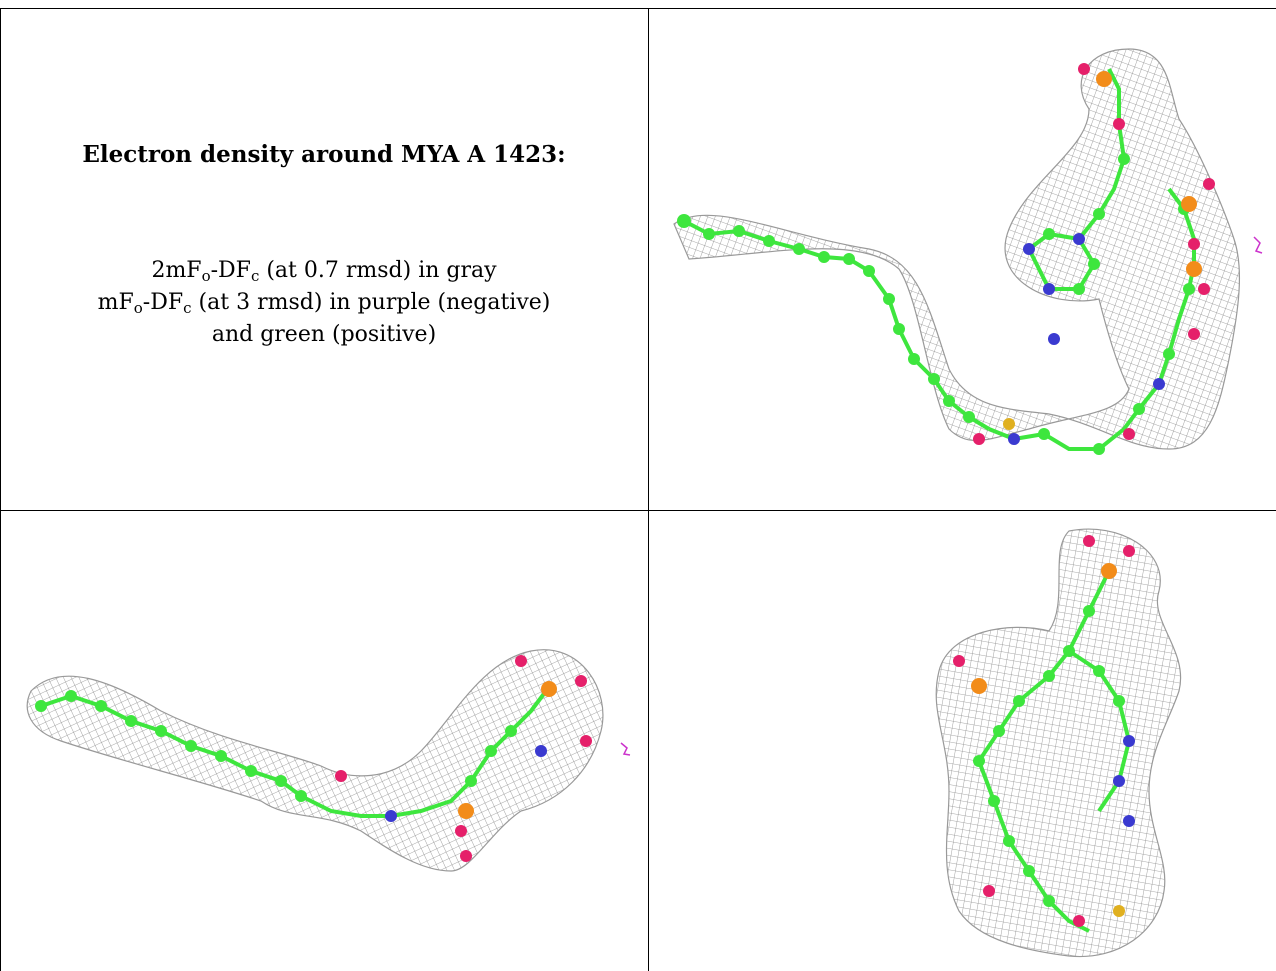 The width and height of the screenshot is (1276, 971). What do you see at coordinates (638, 510) in the screenshot?
I see `table-divider-horizontal` at bounding box center [638, 510].